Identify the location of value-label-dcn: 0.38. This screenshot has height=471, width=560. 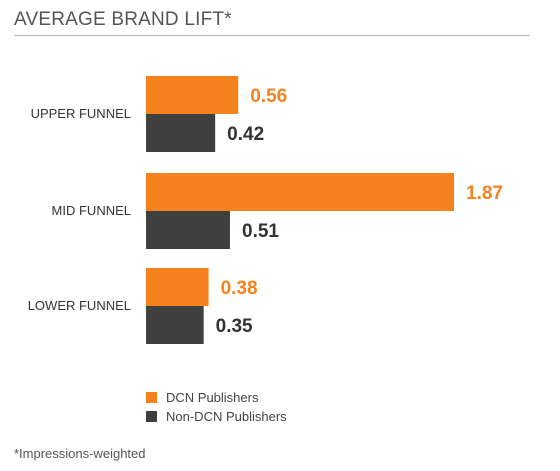
(239, 288).